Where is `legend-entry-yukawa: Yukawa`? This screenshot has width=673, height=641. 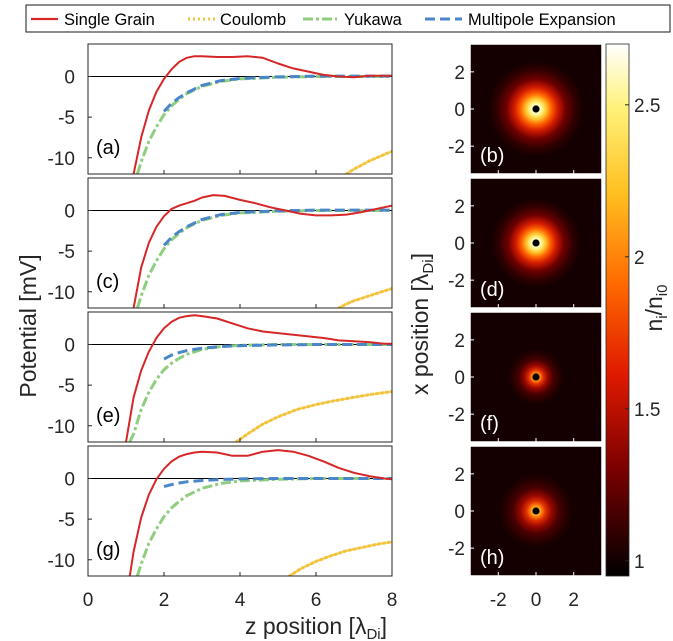
legend-entry-yukawa: Yukawa is located at coordinates (353, 20).